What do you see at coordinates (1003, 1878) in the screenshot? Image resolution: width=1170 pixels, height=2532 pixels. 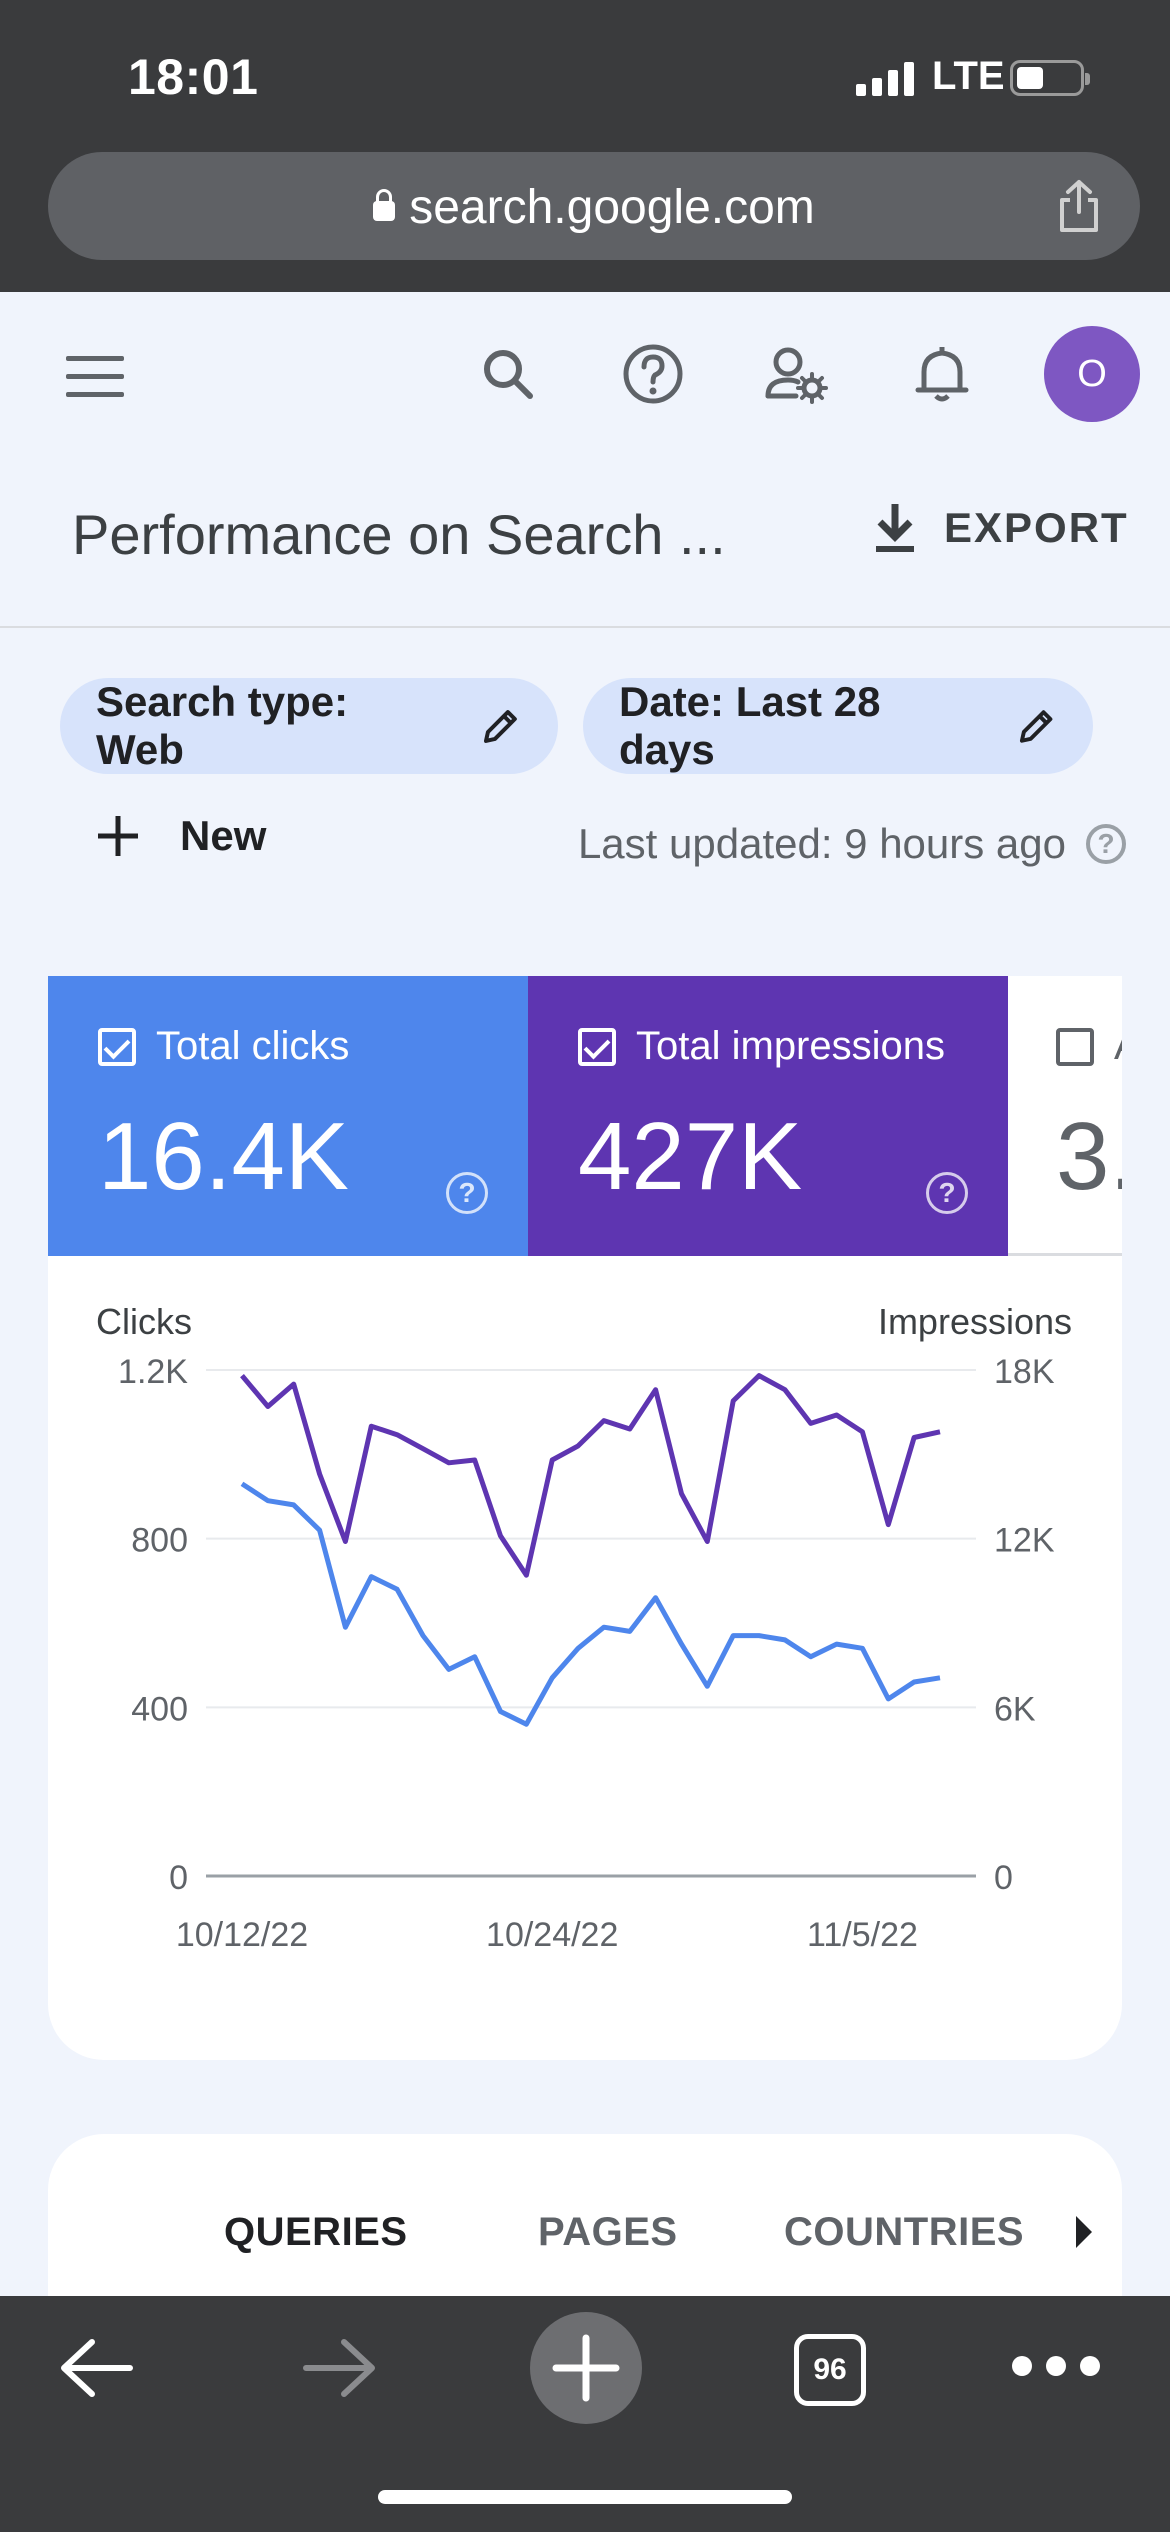 I see `right-tick-label: 0` at bounding box center [1003, 1878].